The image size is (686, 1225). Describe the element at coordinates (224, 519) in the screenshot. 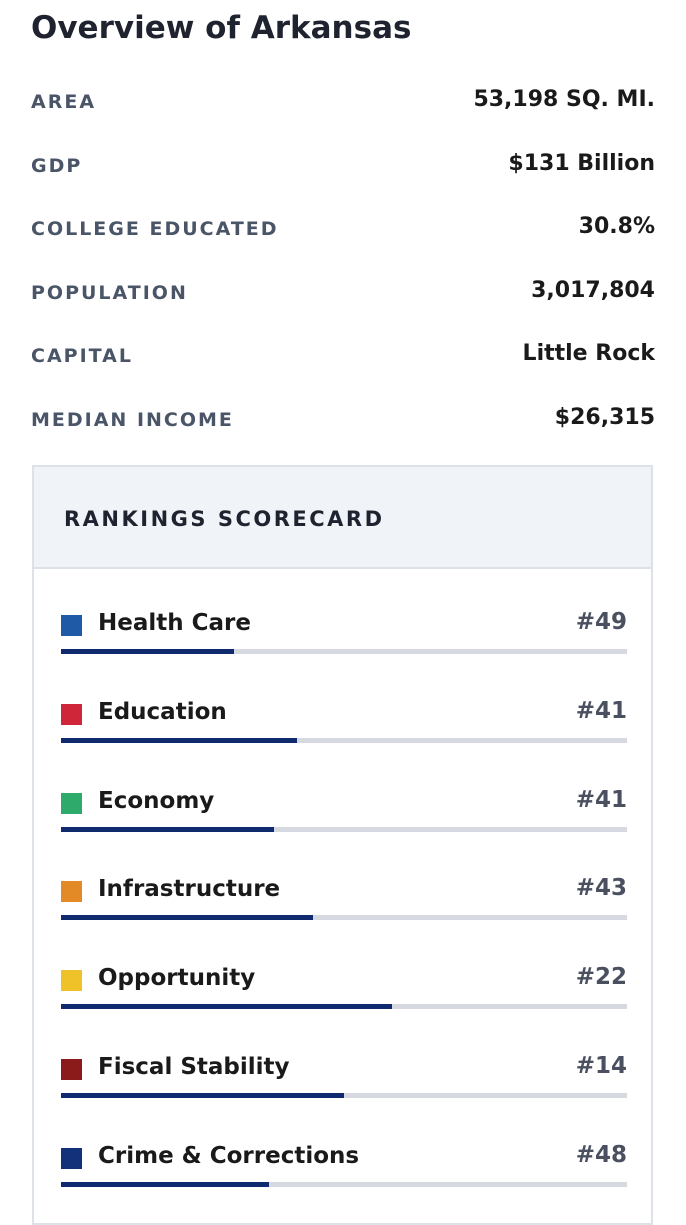

I see `scorecard-title: RANKINGS SCORECARD` at that location.